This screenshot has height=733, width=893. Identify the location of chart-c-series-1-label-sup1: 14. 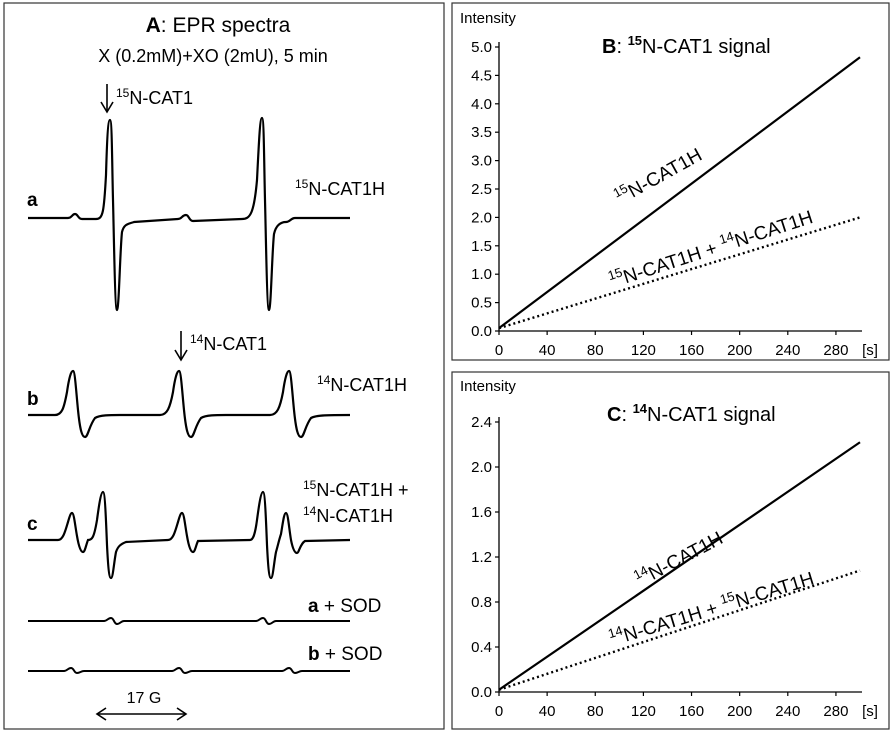
(641, 573).